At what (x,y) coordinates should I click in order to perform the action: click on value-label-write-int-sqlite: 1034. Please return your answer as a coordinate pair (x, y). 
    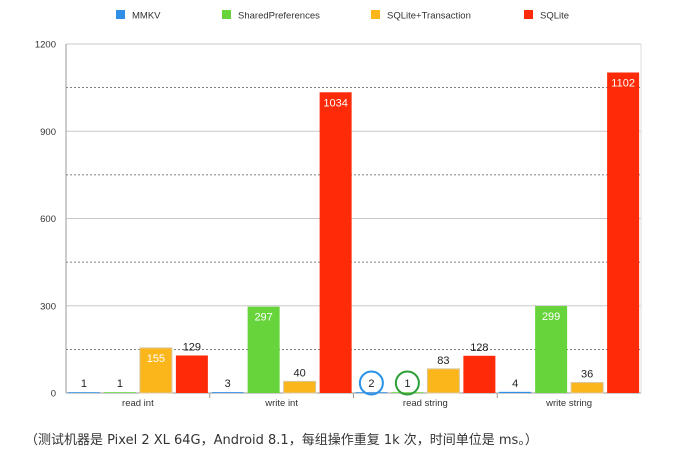
    Looking at the image, I should click on (335, 103).